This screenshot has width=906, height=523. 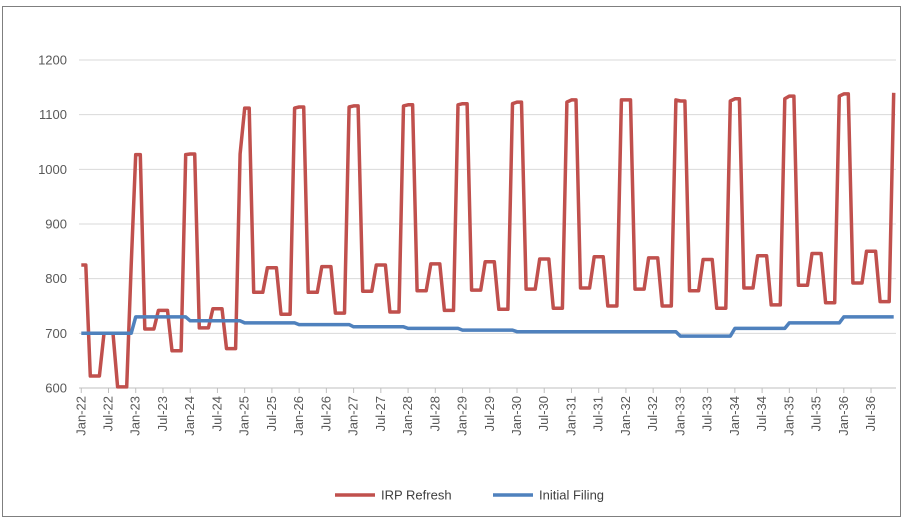 What do you see at coordinates (734, 416) in the screenshot?
I see `x-tick-label: Jan-34` at bounding box center [734, 416].